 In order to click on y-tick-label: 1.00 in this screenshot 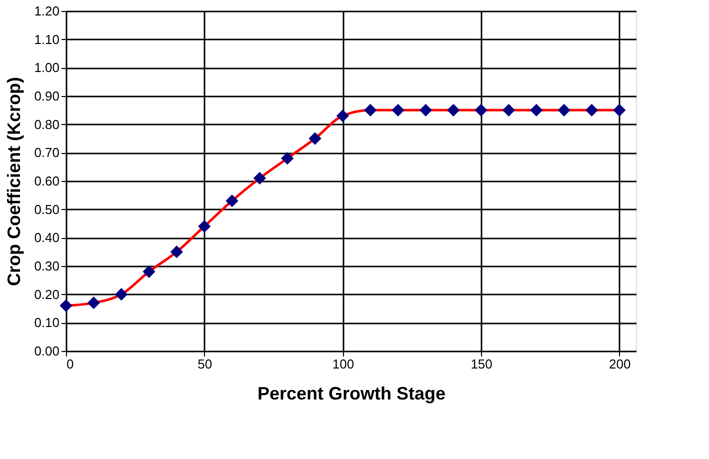, I will do `click(47, 68)`.